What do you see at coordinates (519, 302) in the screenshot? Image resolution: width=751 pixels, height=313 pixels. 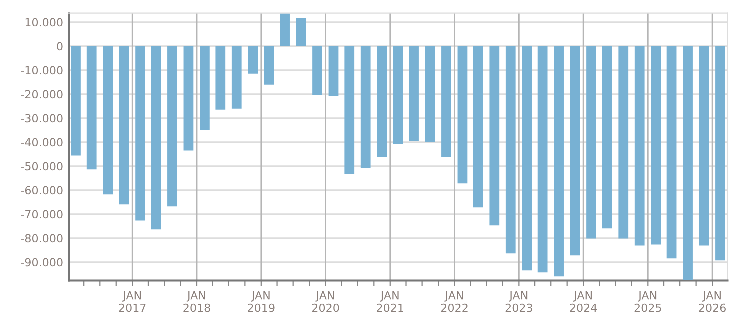 I see `x-tick-label: JAN 2023` at bounding box center [519, 302].